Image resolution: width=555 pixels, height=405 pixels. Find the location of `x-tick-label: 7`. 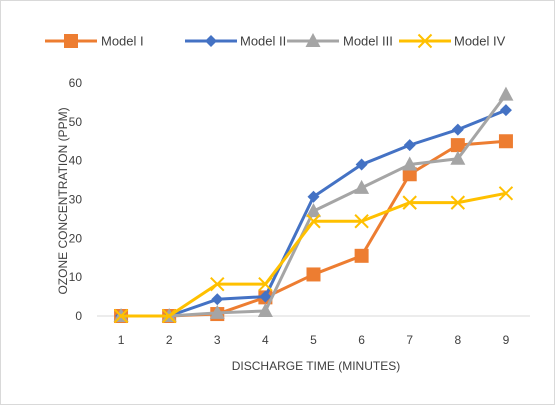

x-tick-label: 7 is located at coordinates (409, 340).